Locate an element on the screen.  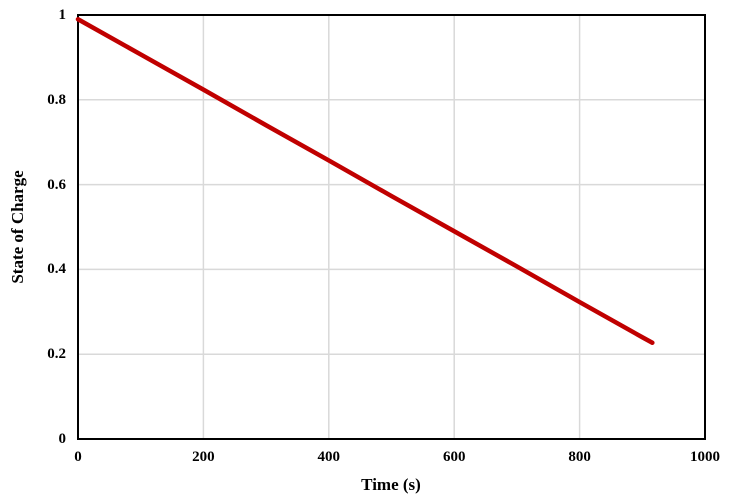
x-tick-label: 1000 is located at coordinates (705, 457).